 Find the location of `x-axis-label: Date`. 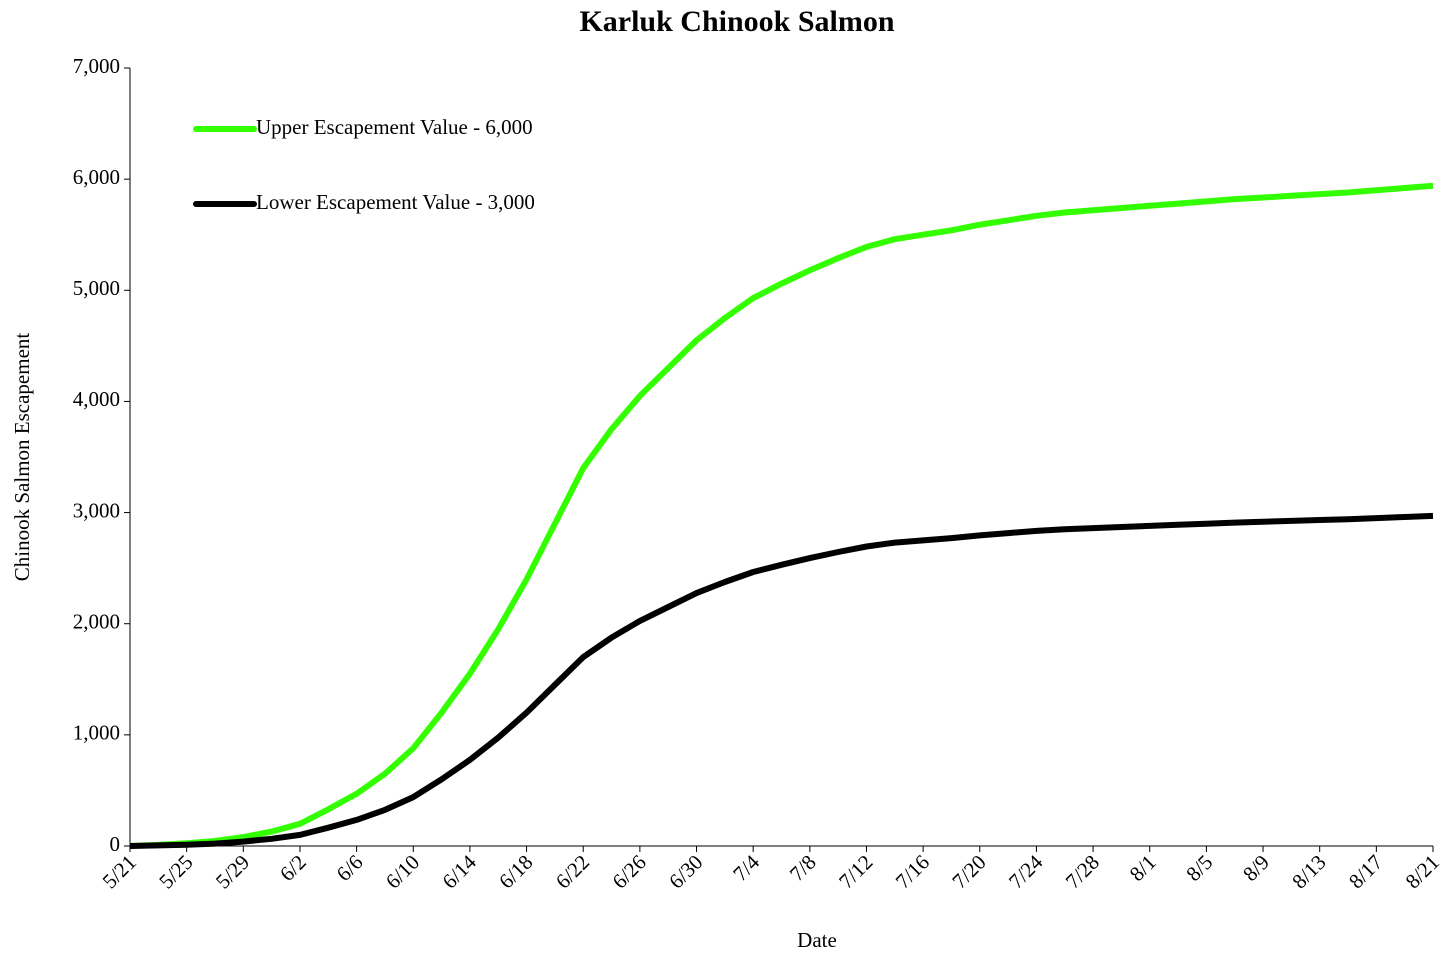

x-axis-label: Date is located at coordinates (817, 940).